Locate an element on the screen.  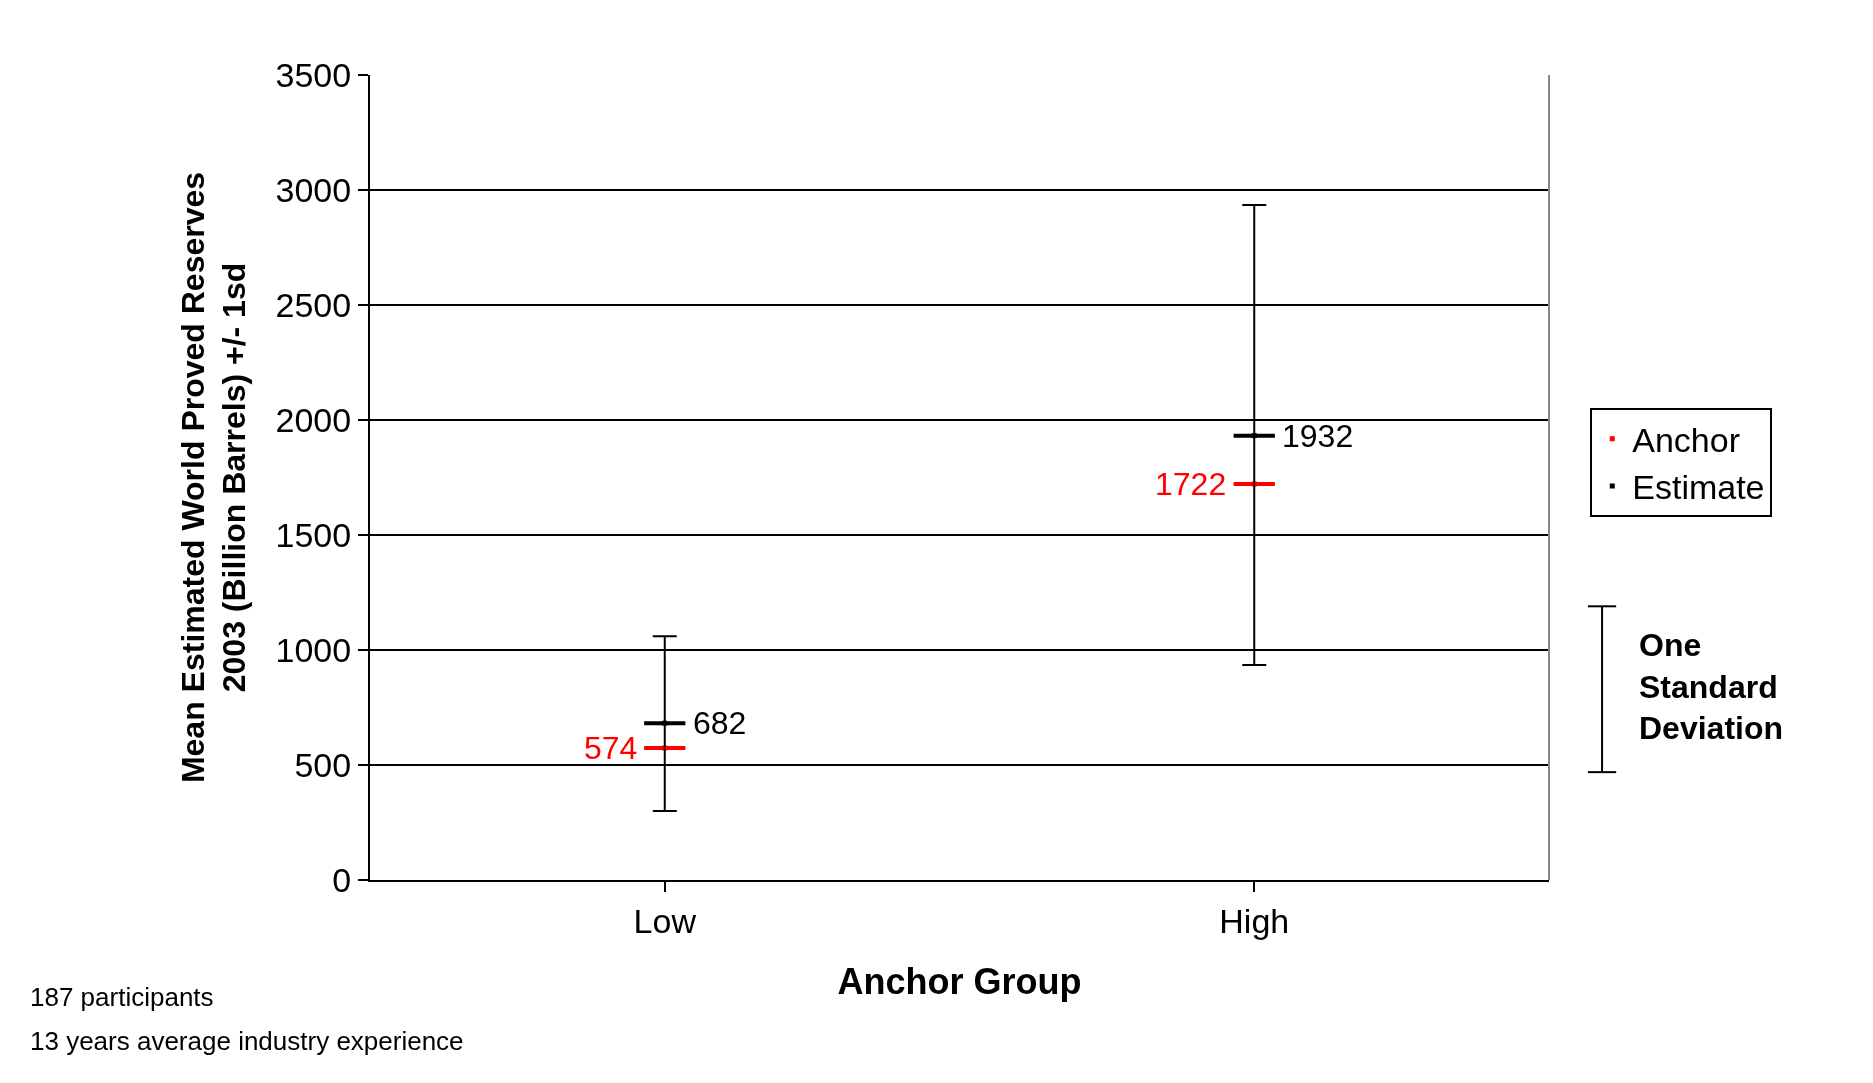
text: One Standard Deviation is located at coordinates (1711, 687).